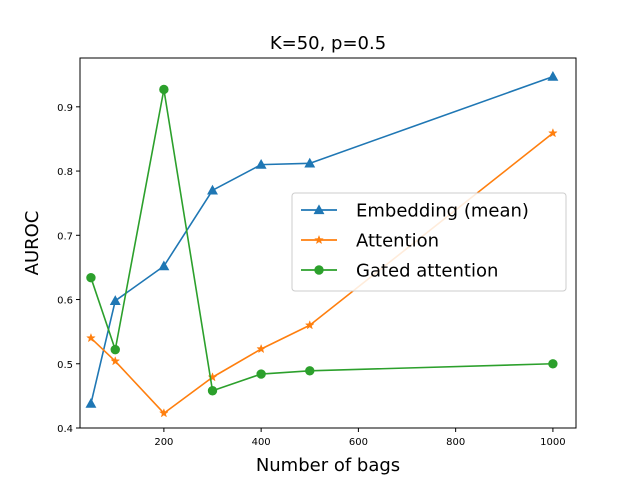 Image resolution: width=640 pixels, height=480 pixels. I want to click on y-tick-label: 0.6, so click(65, 301).